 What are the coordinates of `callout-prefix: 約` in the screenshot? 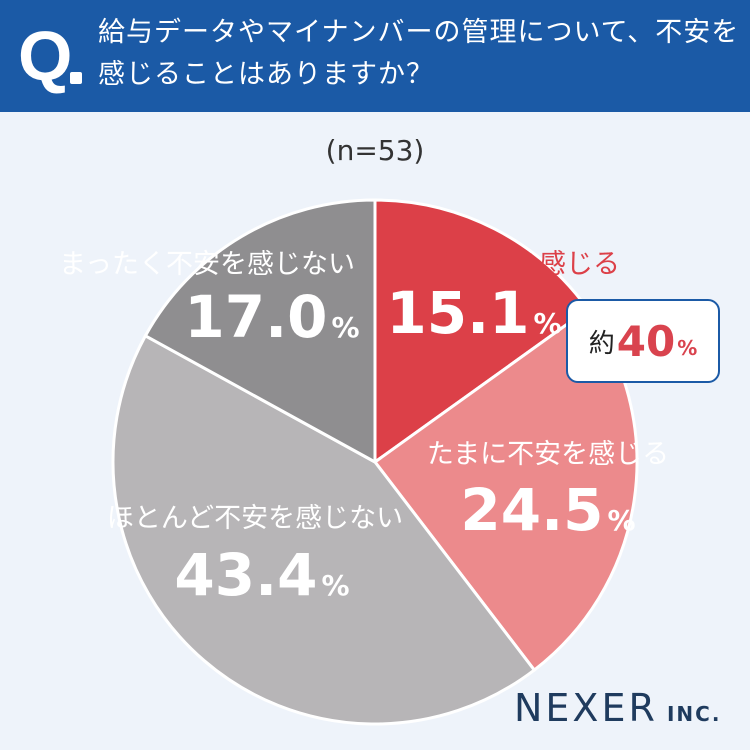 It's located at (601, 343).